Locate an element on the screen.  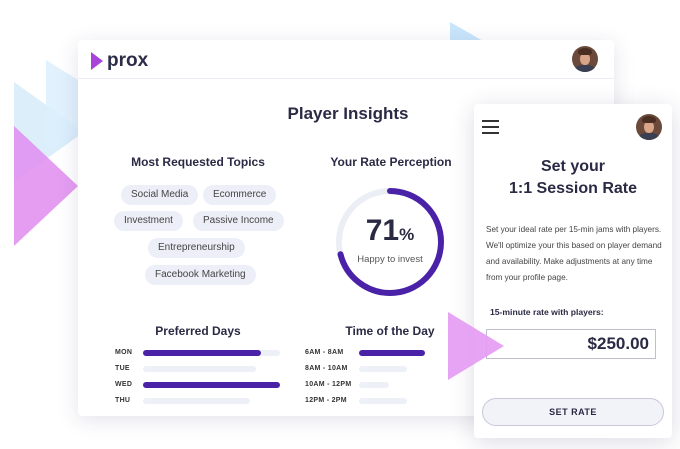
page-title: Player Insights is located at coordinates (348, 113).